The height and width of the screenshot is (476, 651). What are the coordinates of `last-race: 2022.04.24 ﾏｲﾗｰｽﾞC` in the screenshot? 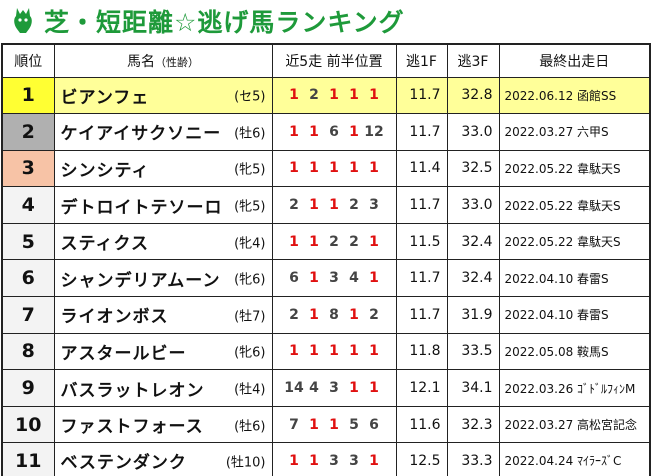 It's located at (574, 459).